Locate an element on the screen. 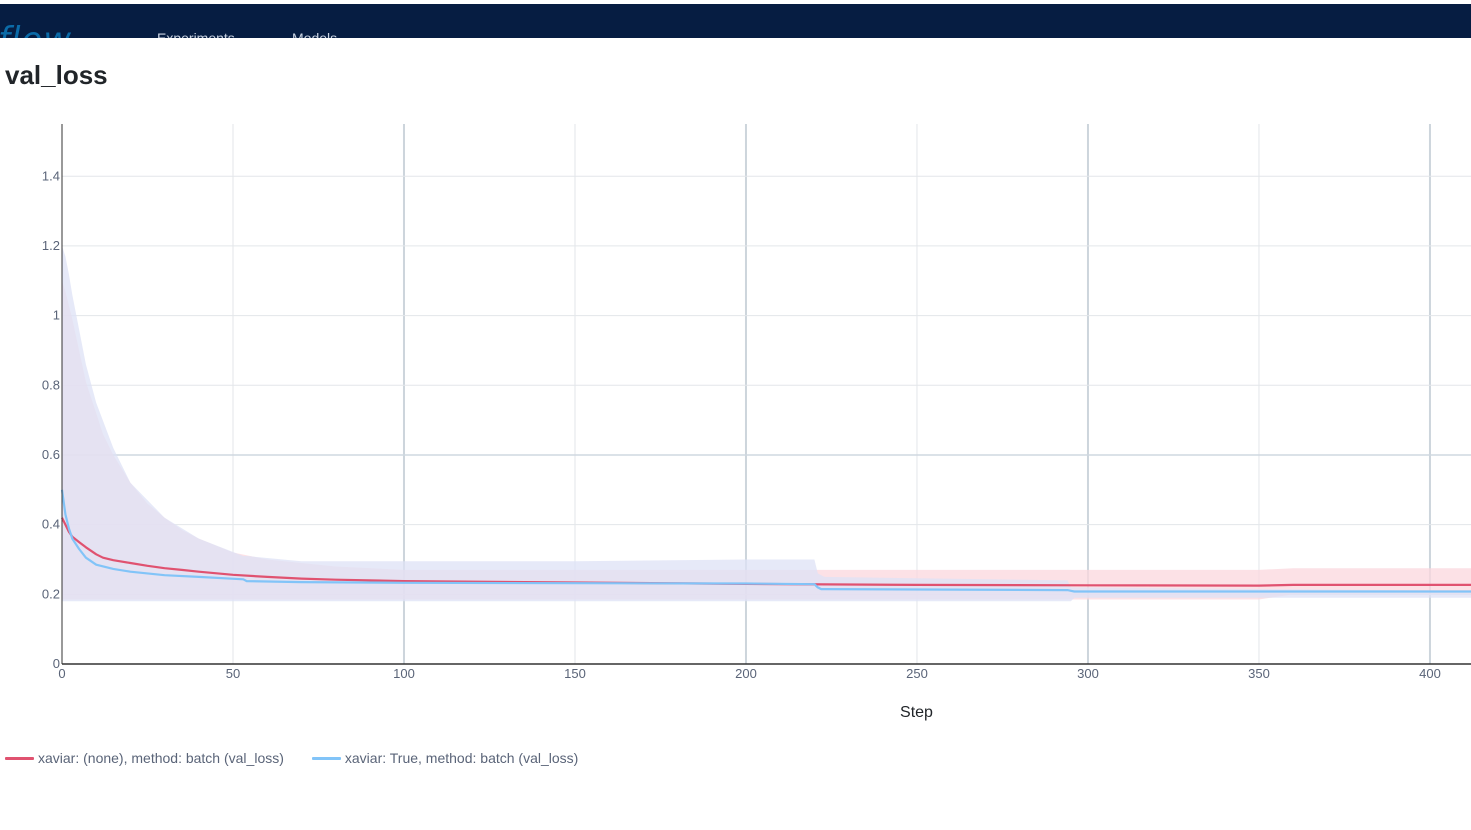  x-axis-title: Step is located at coordinates (916, 712).